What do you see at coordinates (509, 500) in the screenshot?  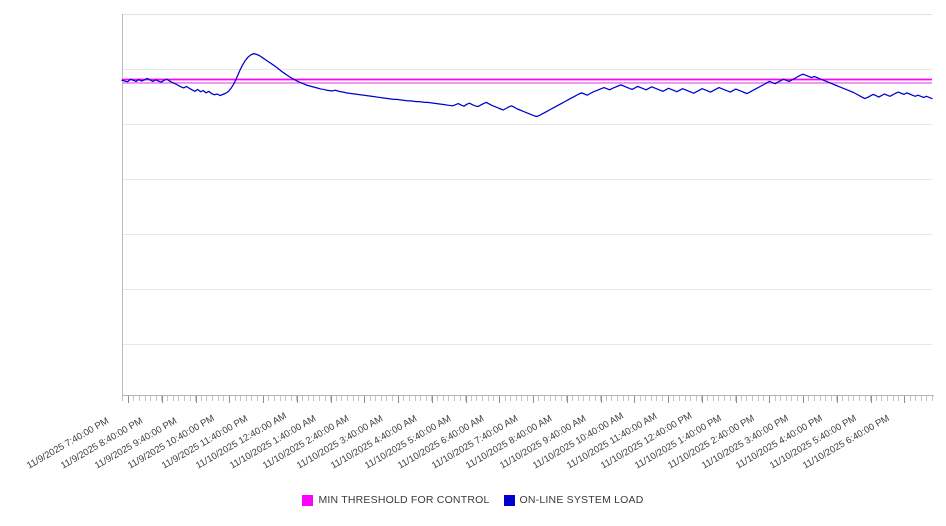 I see `legend-swatch-system-load` at bounding box center [509, 500].